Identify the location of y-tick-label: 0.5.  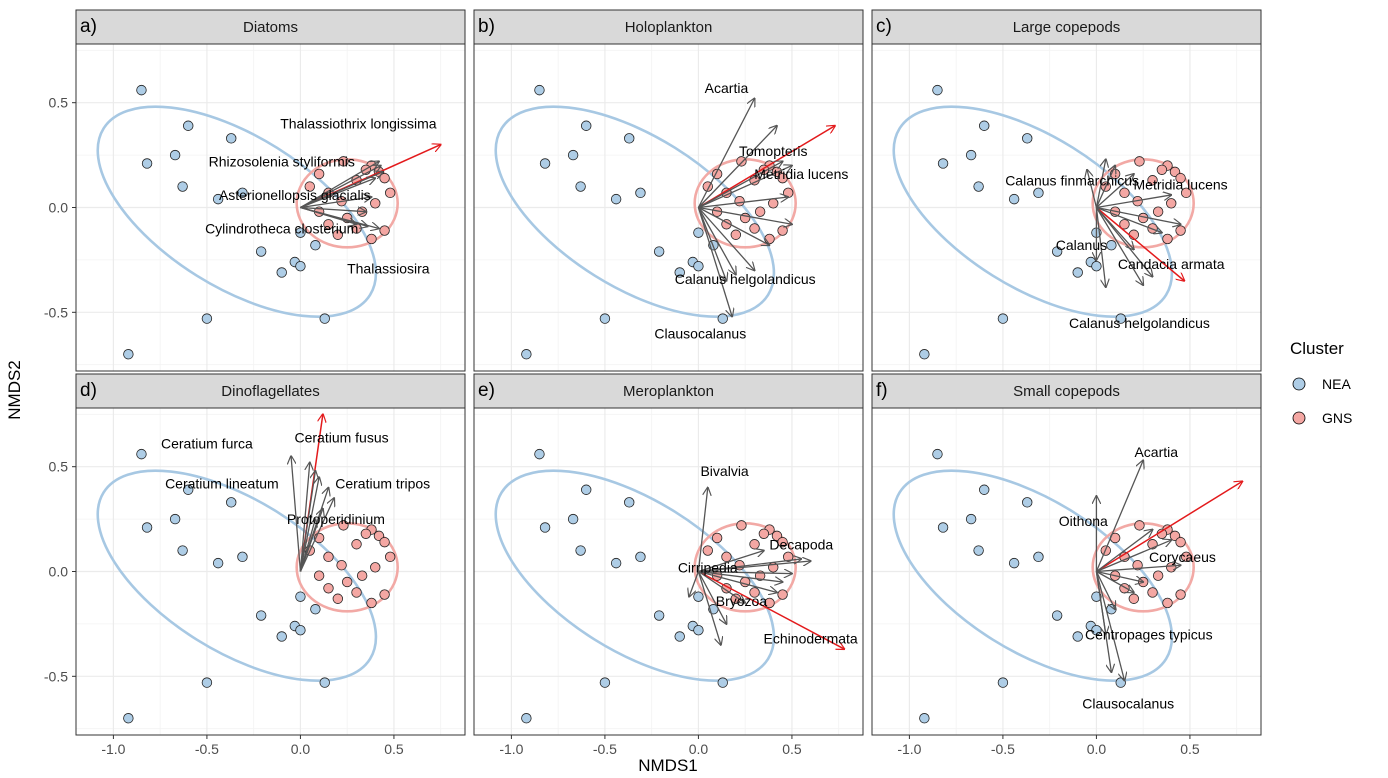
(59, 103).